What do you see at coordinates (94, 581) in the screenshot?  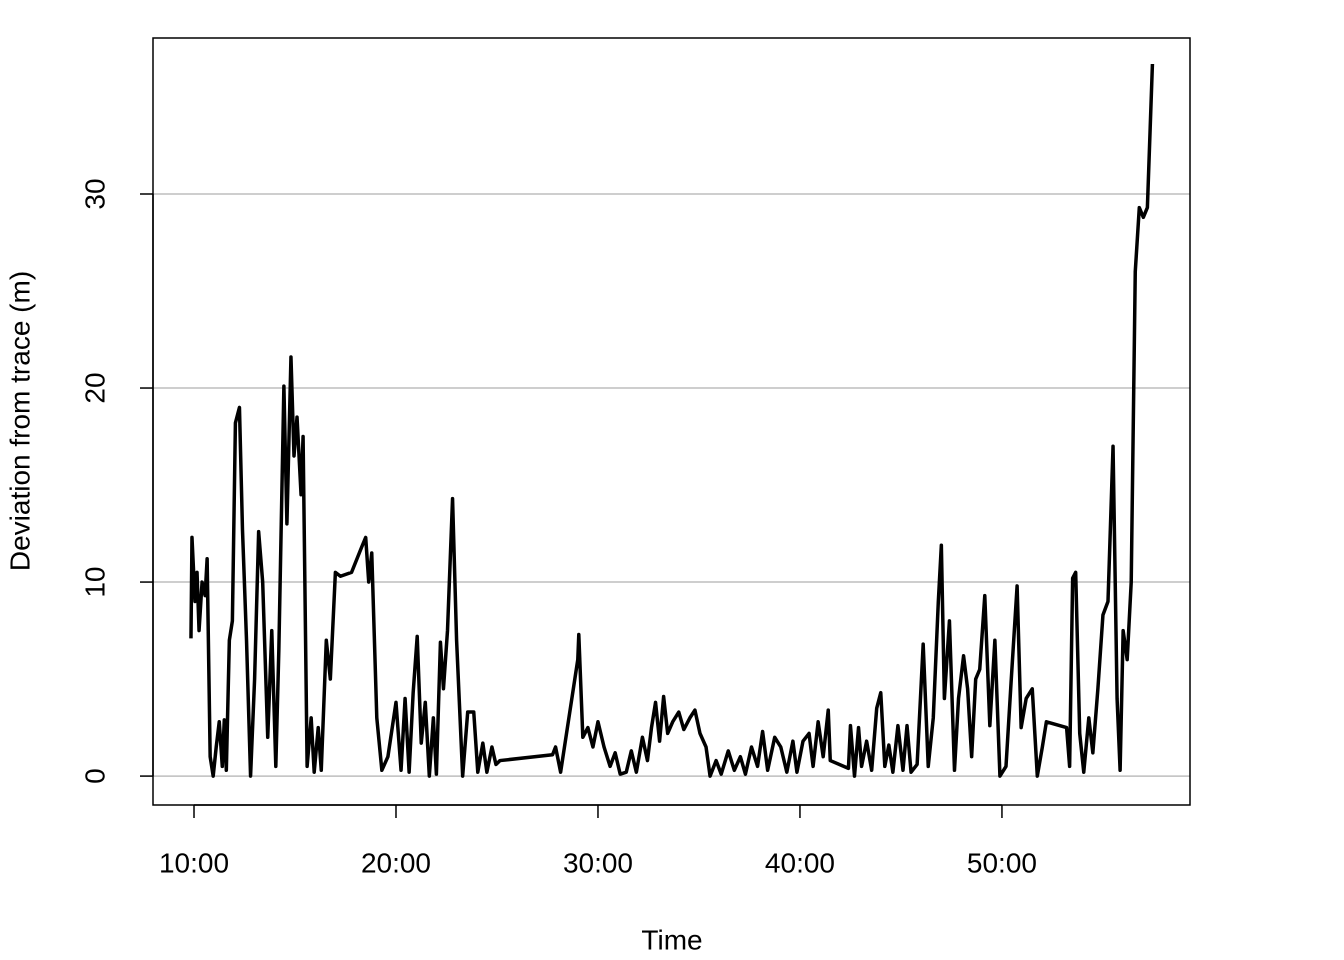 I see `y-tick-label: 10` at bounding box center [94, 581].